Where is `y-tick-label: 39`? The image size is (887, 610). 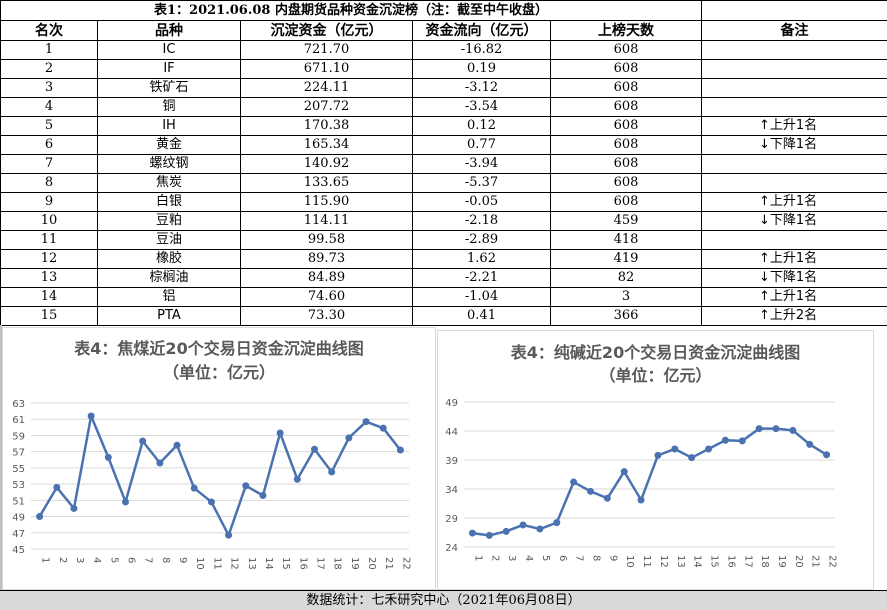
y-tick-label: 39 is located at coordinates (451, 461).